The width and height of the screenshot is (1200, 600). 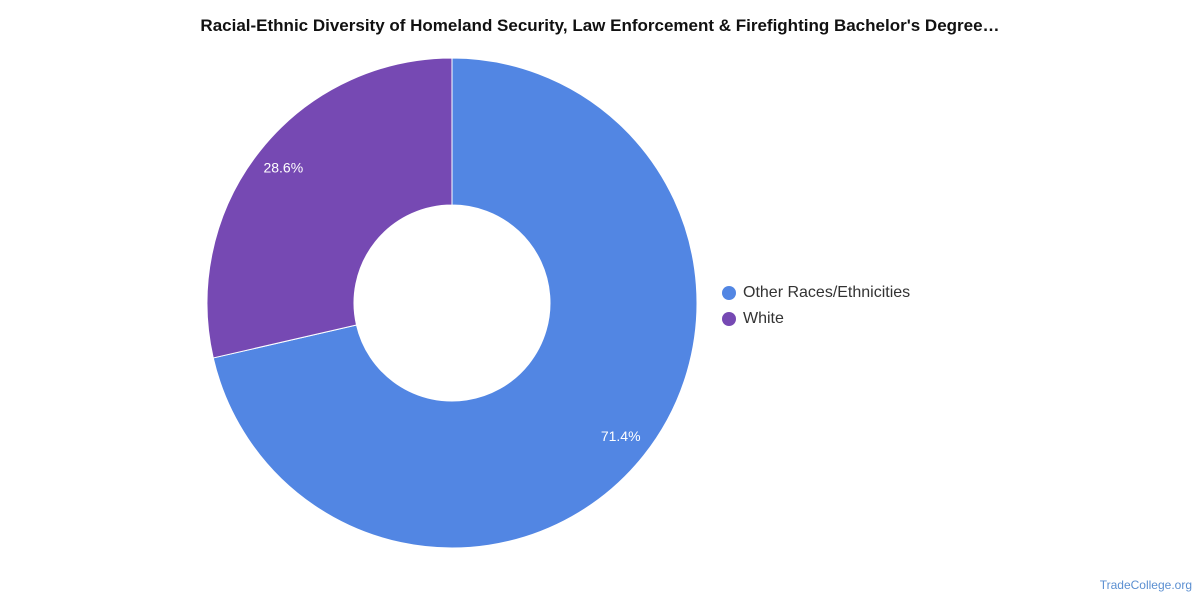 I want to click on legend-swatch-other-races, so click(x=729, y=293).